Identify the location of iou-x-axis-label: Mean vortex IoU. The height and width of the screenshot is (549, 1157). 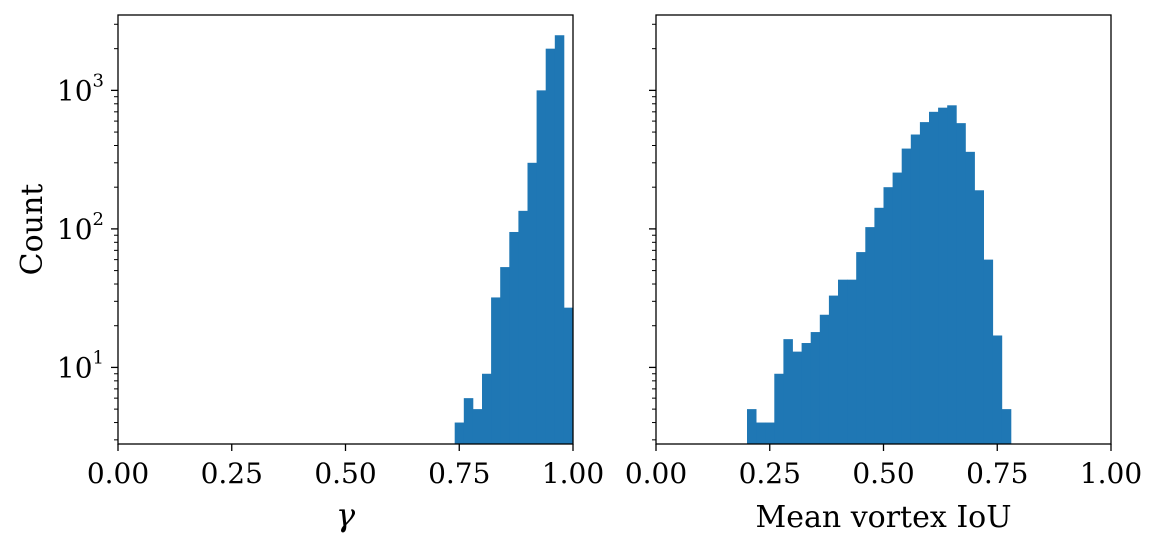
(883, 517).